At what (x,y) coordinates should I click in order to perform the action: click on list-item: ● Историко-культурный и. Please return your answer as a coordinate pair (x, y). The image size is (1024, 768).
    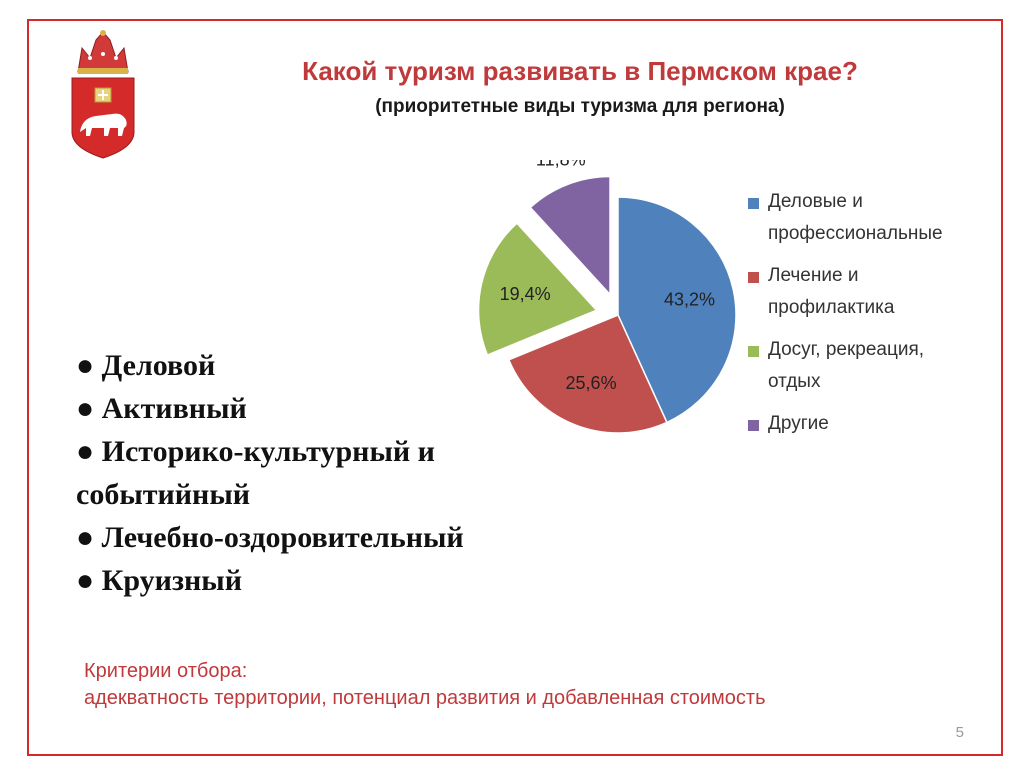
    Looking at the image, I should click on (255, 451).